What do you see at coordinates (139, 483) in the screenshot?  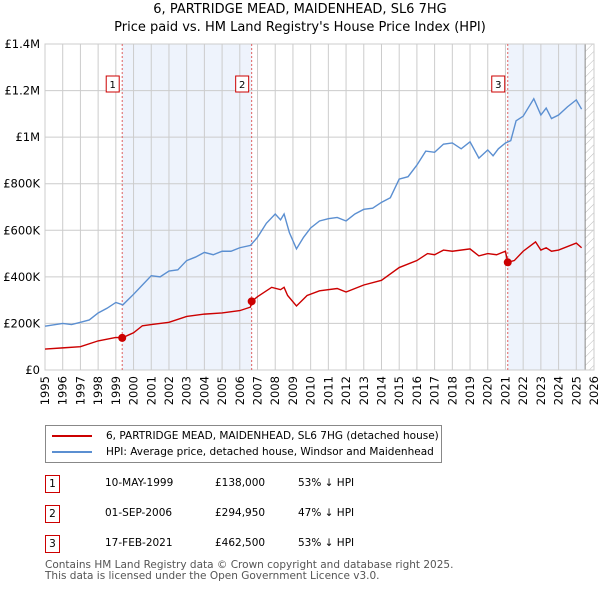 I see `sale-date: 10-MAY-1999` at bounding box center [139, 483].